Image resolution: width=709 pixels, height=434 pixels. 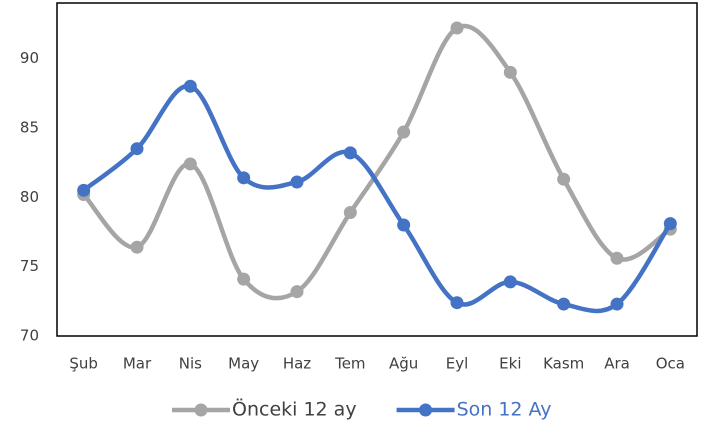 I want to click on y-tick-label: 80, so click(x=29, y=197).